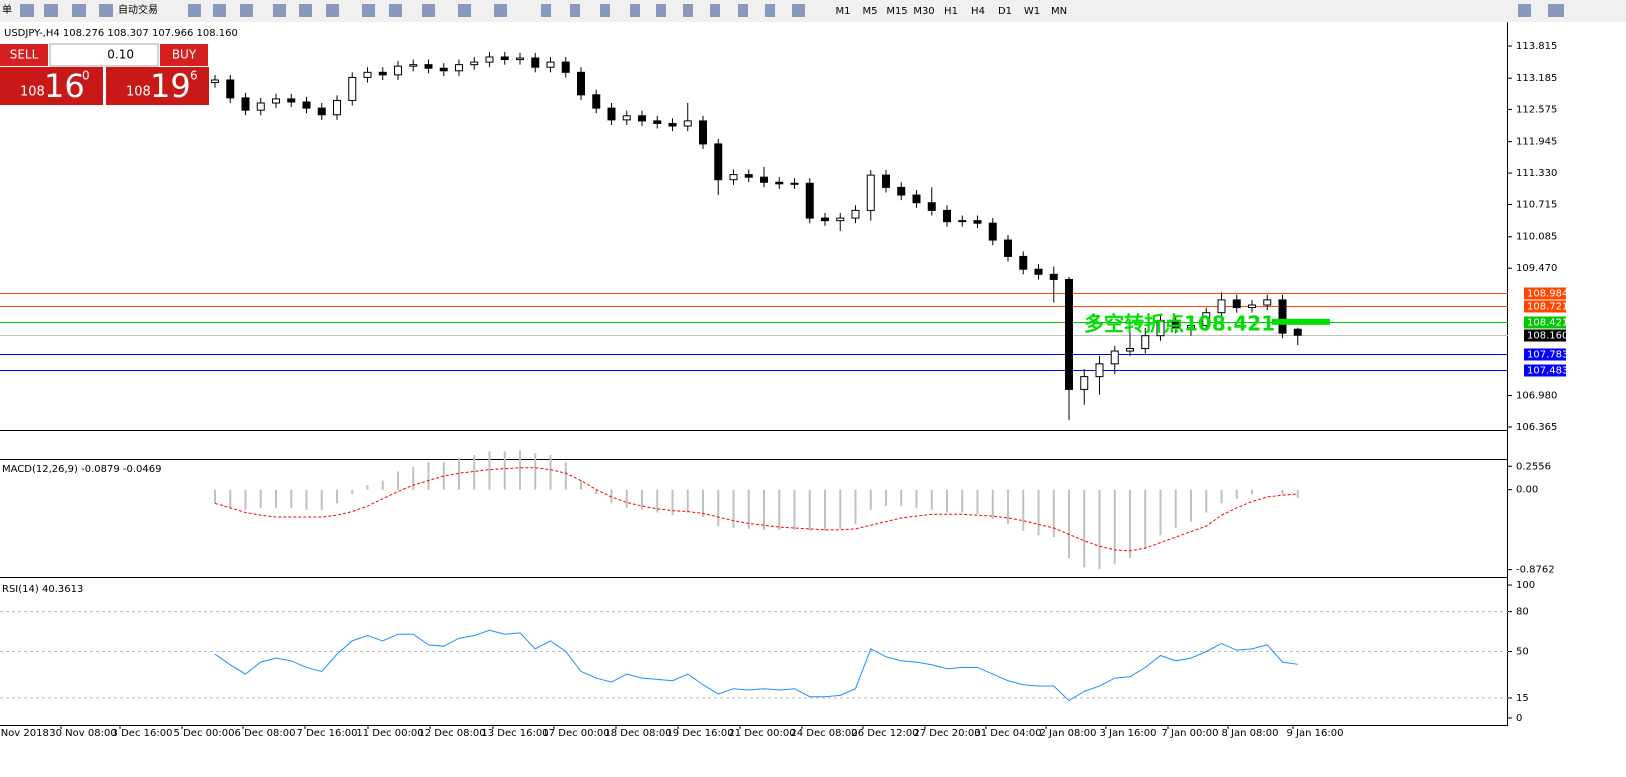  I want to click on sell-price-big: 108, so click(32, 92).